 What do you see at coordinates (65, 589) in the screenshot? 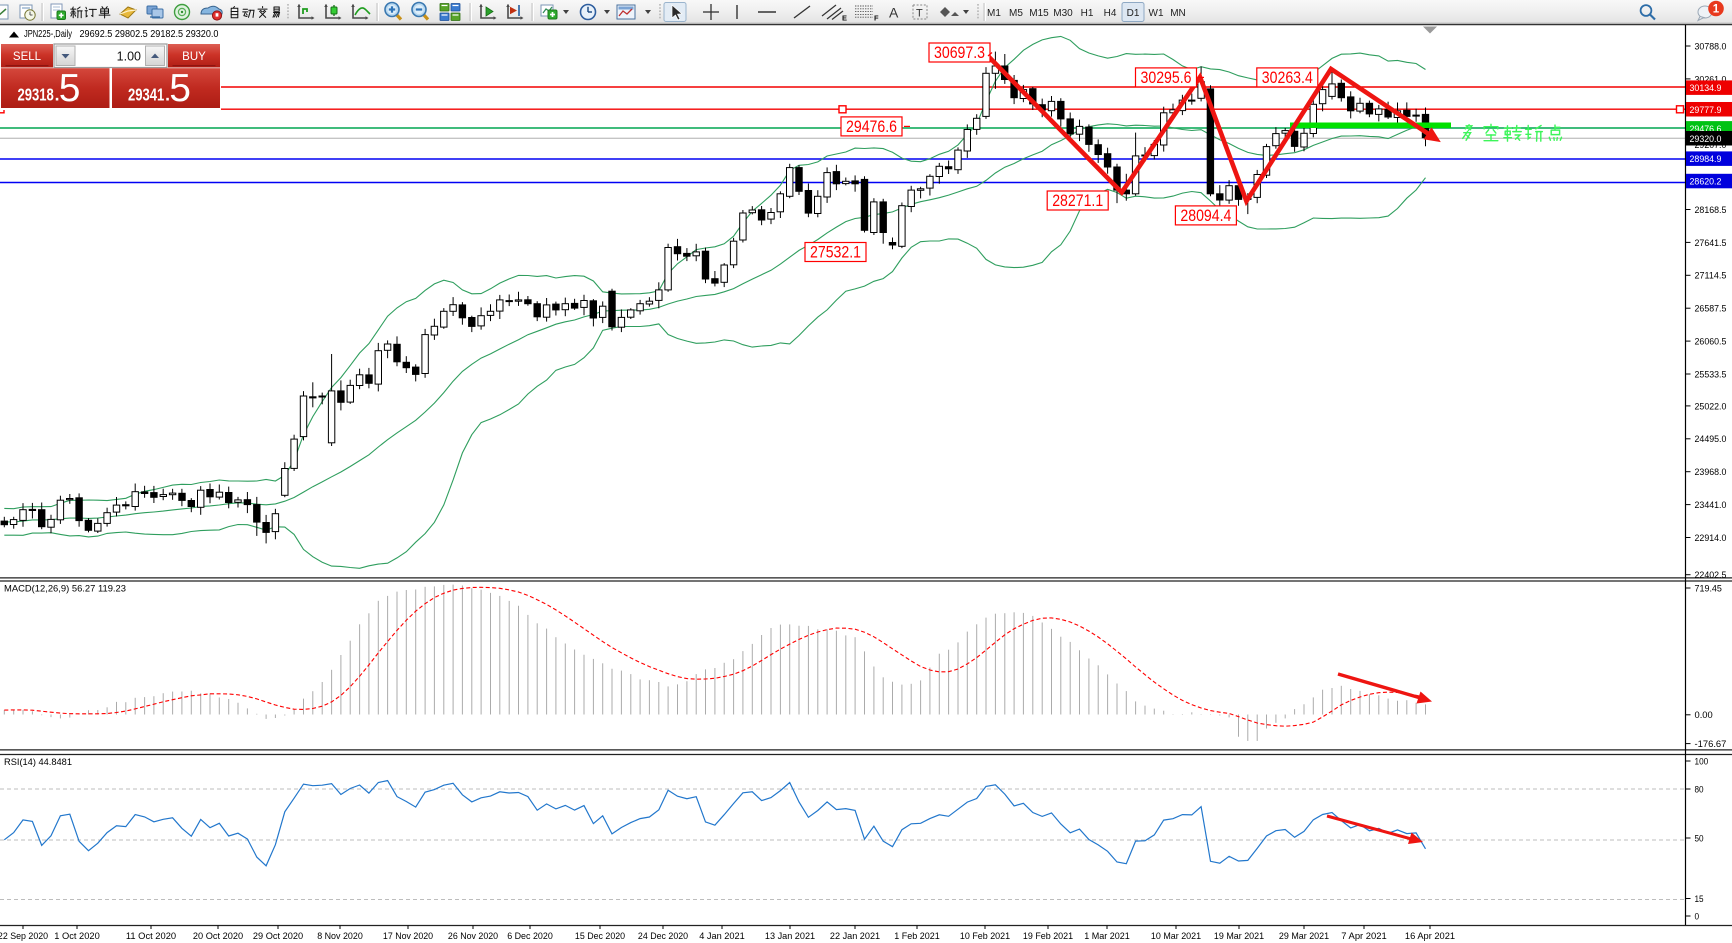
I see `svg-text: MACD(12,26,9) 56.27 119.23` at bounding box center [65, 589].